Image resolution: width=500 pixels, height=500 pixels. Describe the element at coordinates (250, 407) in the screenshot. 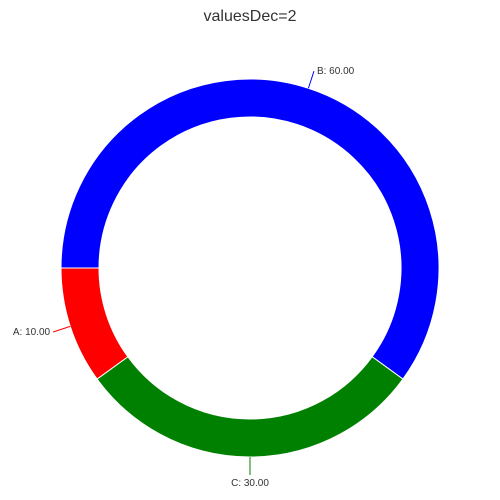

I see `slice-c` at that location.